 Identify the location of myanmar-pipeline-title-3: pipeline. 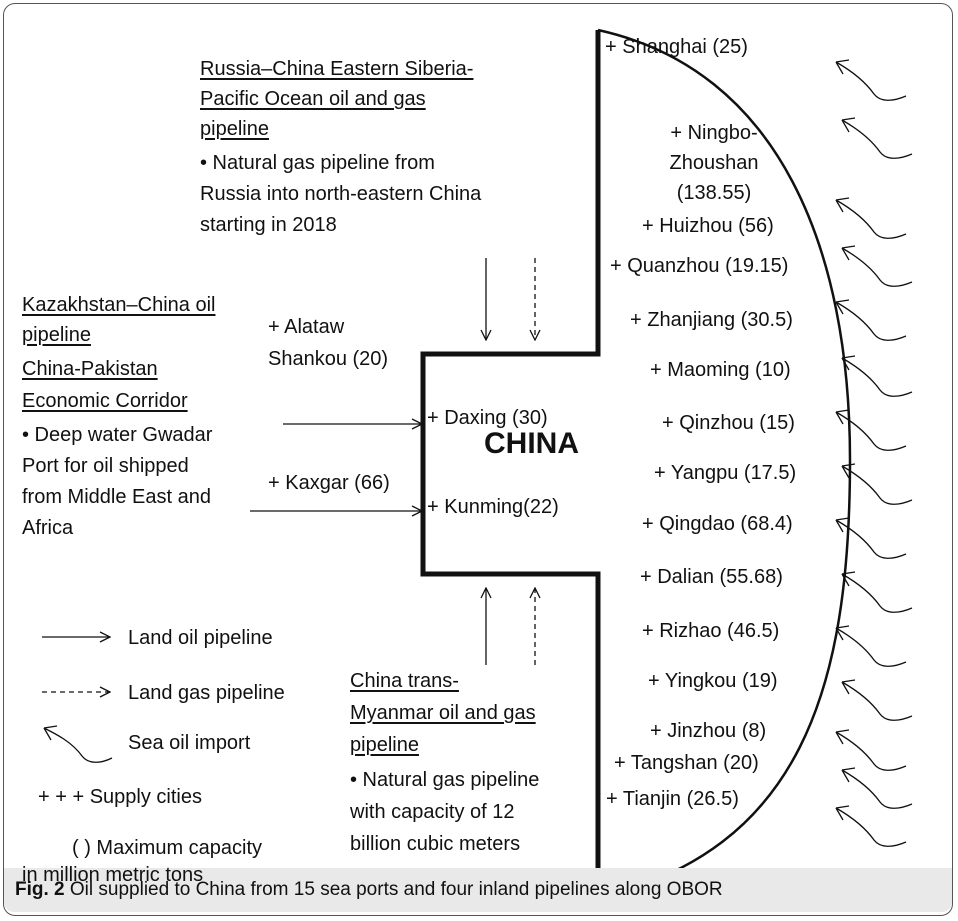
(384, 745).